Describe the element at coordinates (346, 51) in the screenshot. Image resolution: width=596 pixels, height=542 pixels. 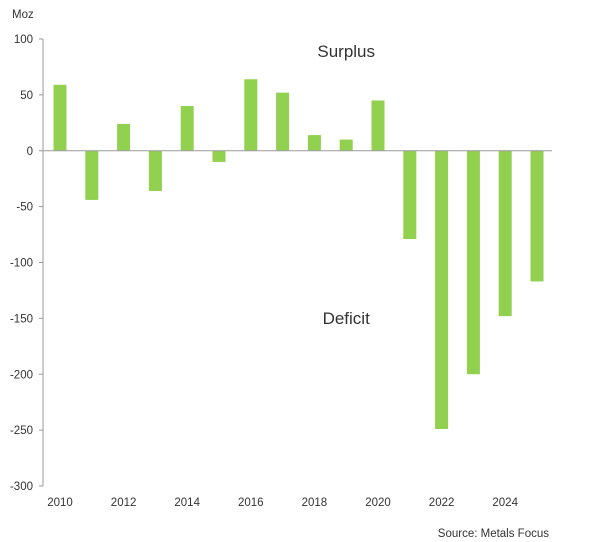
I see `annotation-surplus: Surplus` at that location.